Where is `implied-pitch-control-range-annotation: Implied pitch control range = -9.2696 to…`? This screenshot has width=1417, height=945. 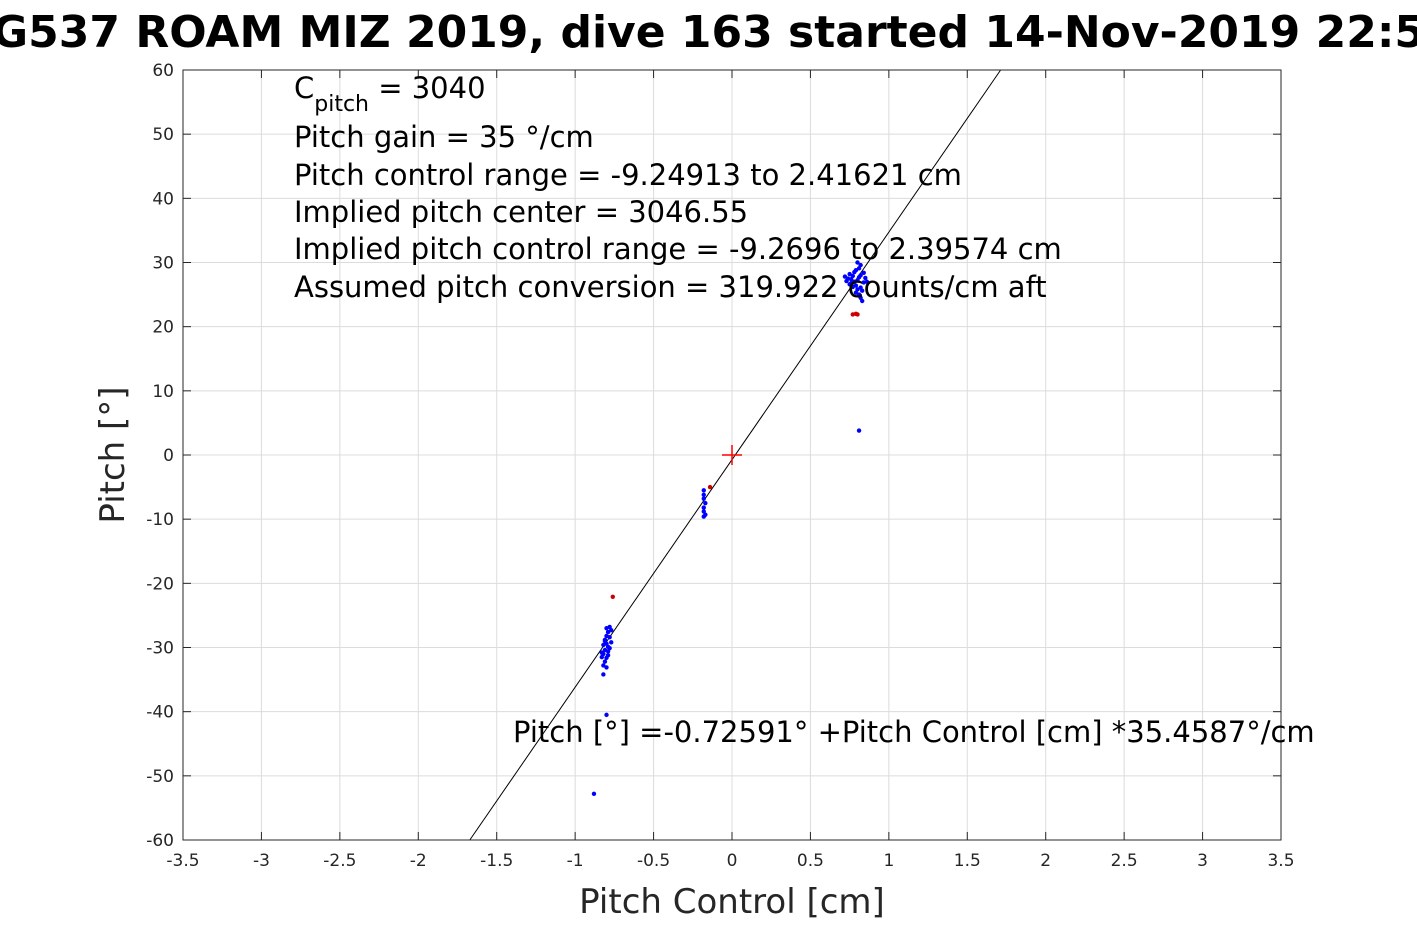
implied-pitch-control-range-annotation: Implied pitch control range = -9.2696 to… is located at coordinates (678, 249).